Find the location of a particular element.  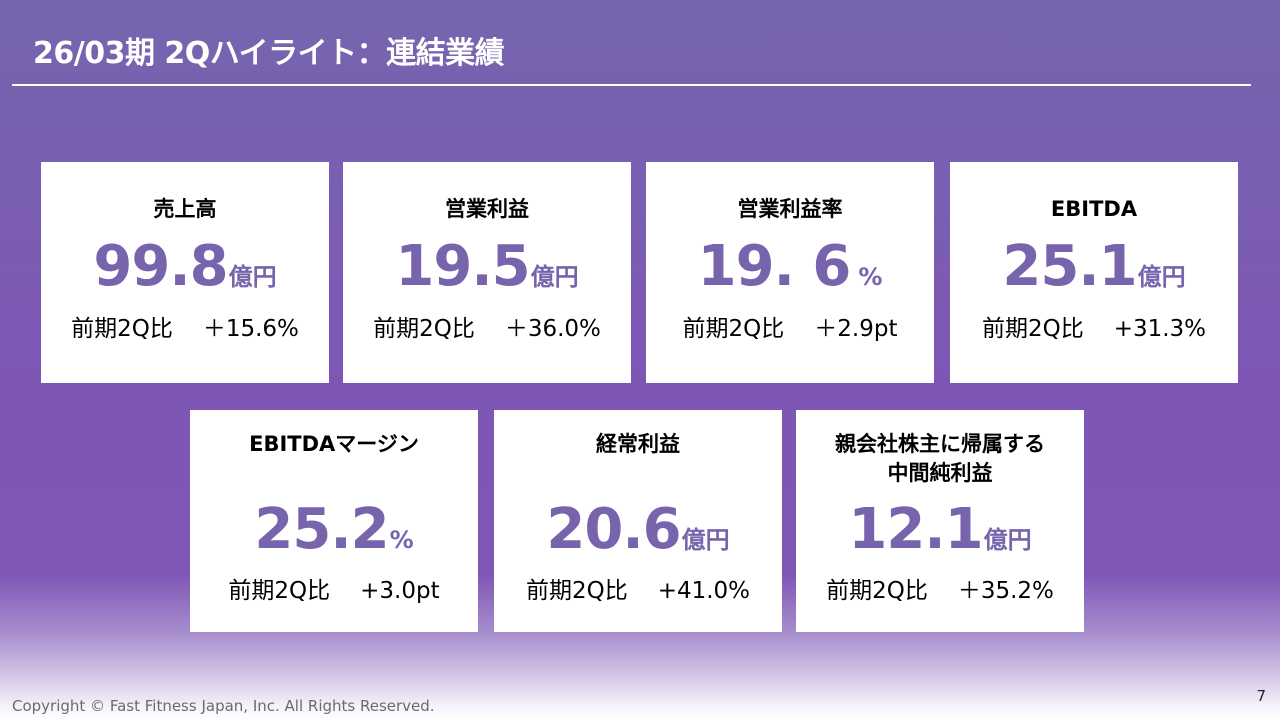

card-comparison: 前期2Q比 +41.0% is located at coordinates (638, 591).